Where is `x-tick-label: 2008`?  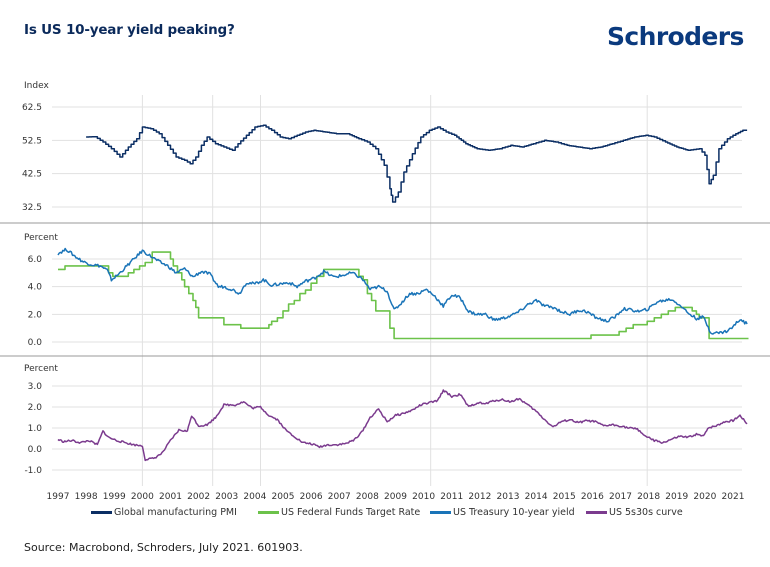 x-tick-label: 2008 is located at coordinates (367, 497).